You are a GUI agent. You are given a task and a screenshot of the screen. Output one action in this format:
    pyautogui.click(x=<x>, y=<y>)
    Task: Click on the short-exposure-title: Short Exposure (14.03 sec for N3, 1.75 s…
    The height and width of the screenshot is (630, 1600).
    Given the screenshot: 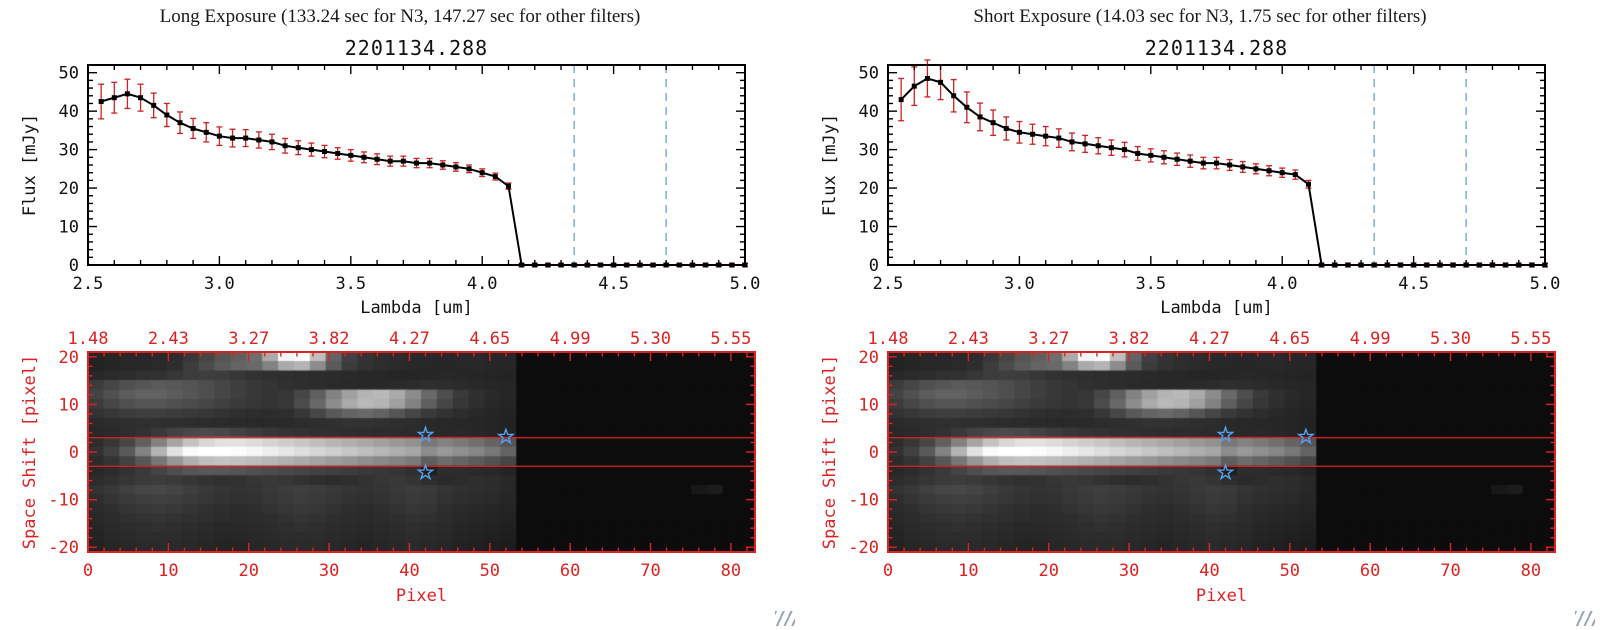 What is the action you would take?
    pyautogui.click(x=1200, y=16)
    